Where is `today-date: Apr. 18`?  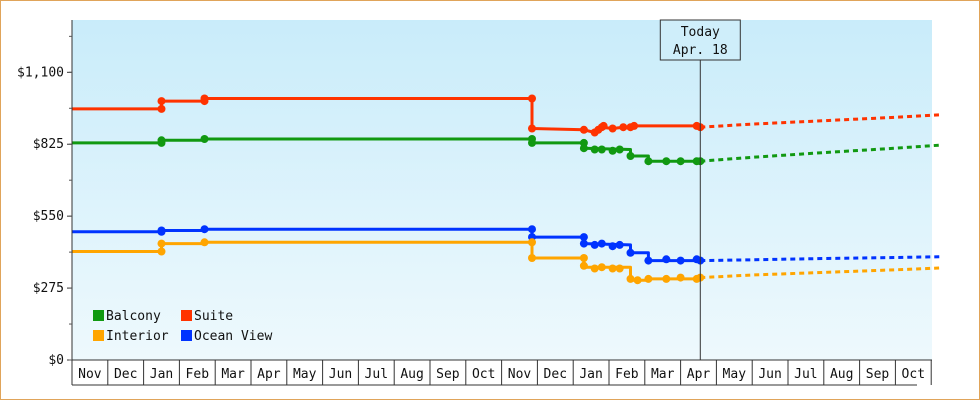 today-date: Apr. 18 is located at coordinates (700, 50).